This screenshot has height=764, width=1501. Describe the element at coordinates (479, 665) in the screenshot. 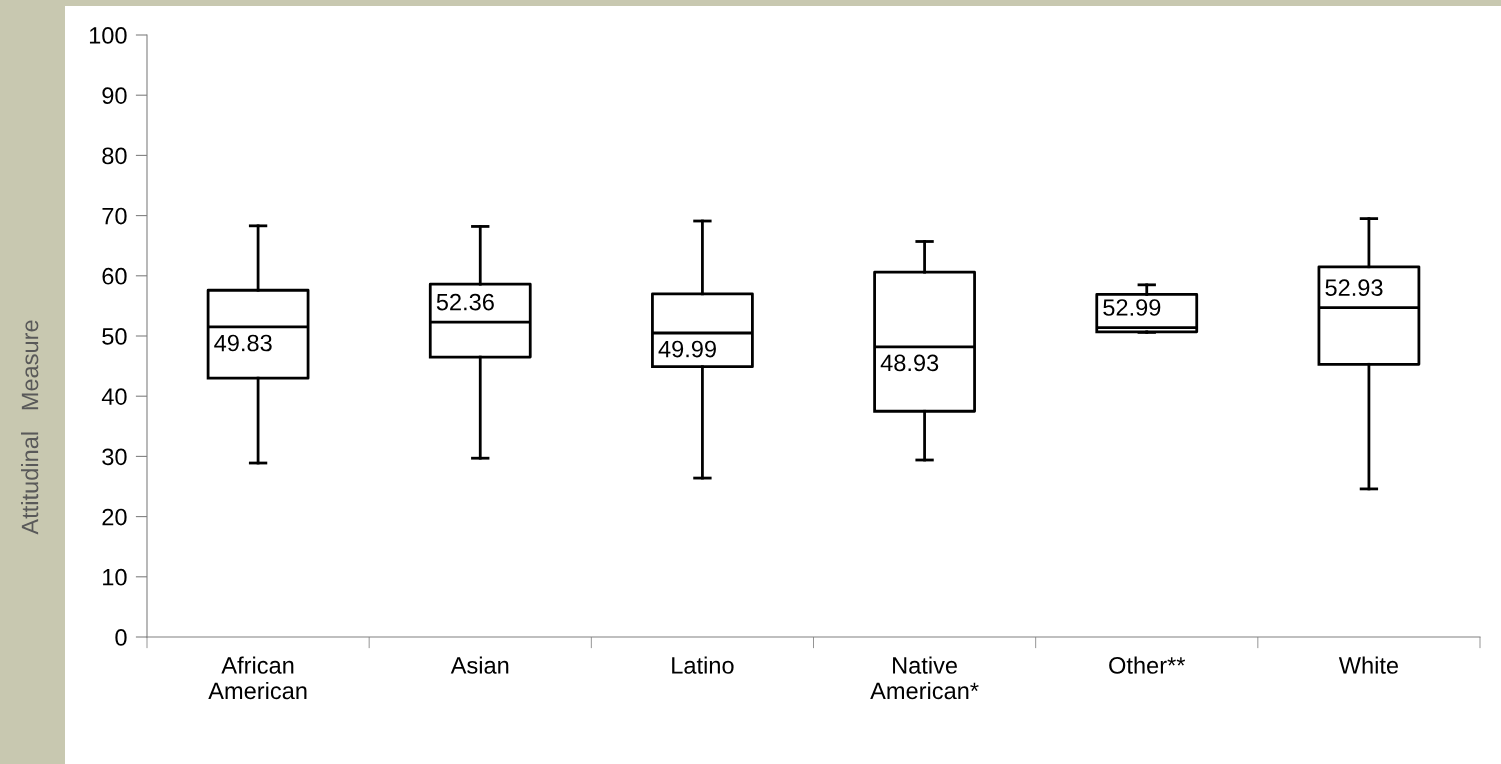

I see `x-tick-label: Asian` at that location.